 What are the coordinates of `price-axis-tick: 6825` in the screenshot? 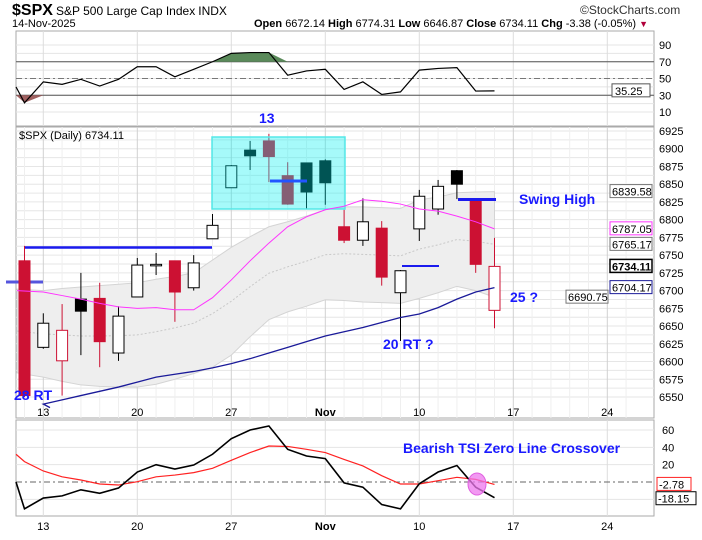 It's located at (671, 203).